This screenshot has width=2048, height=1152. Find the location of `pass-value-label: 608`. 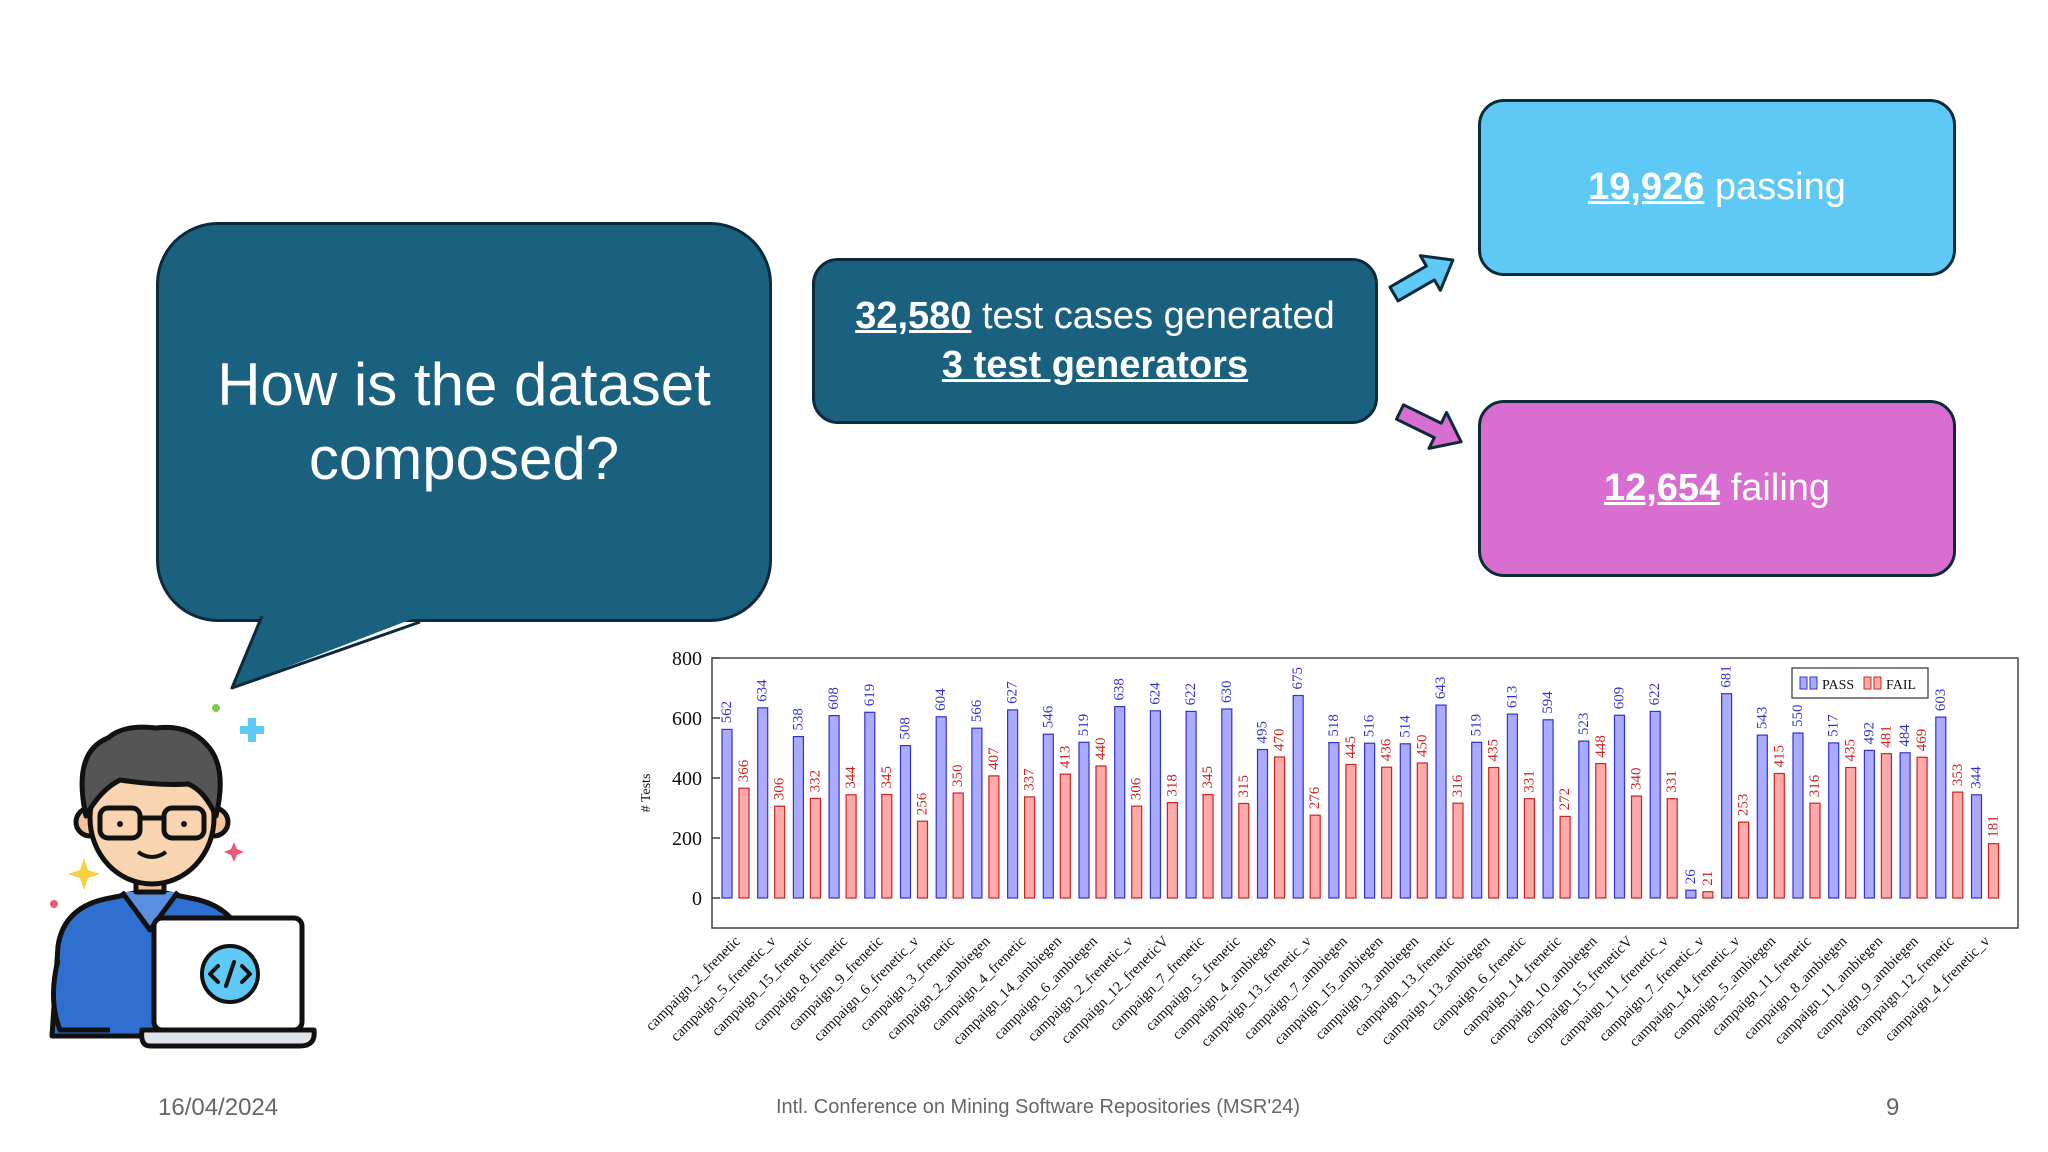

pass-value-label: 608 is located at coordinates (834, 698).